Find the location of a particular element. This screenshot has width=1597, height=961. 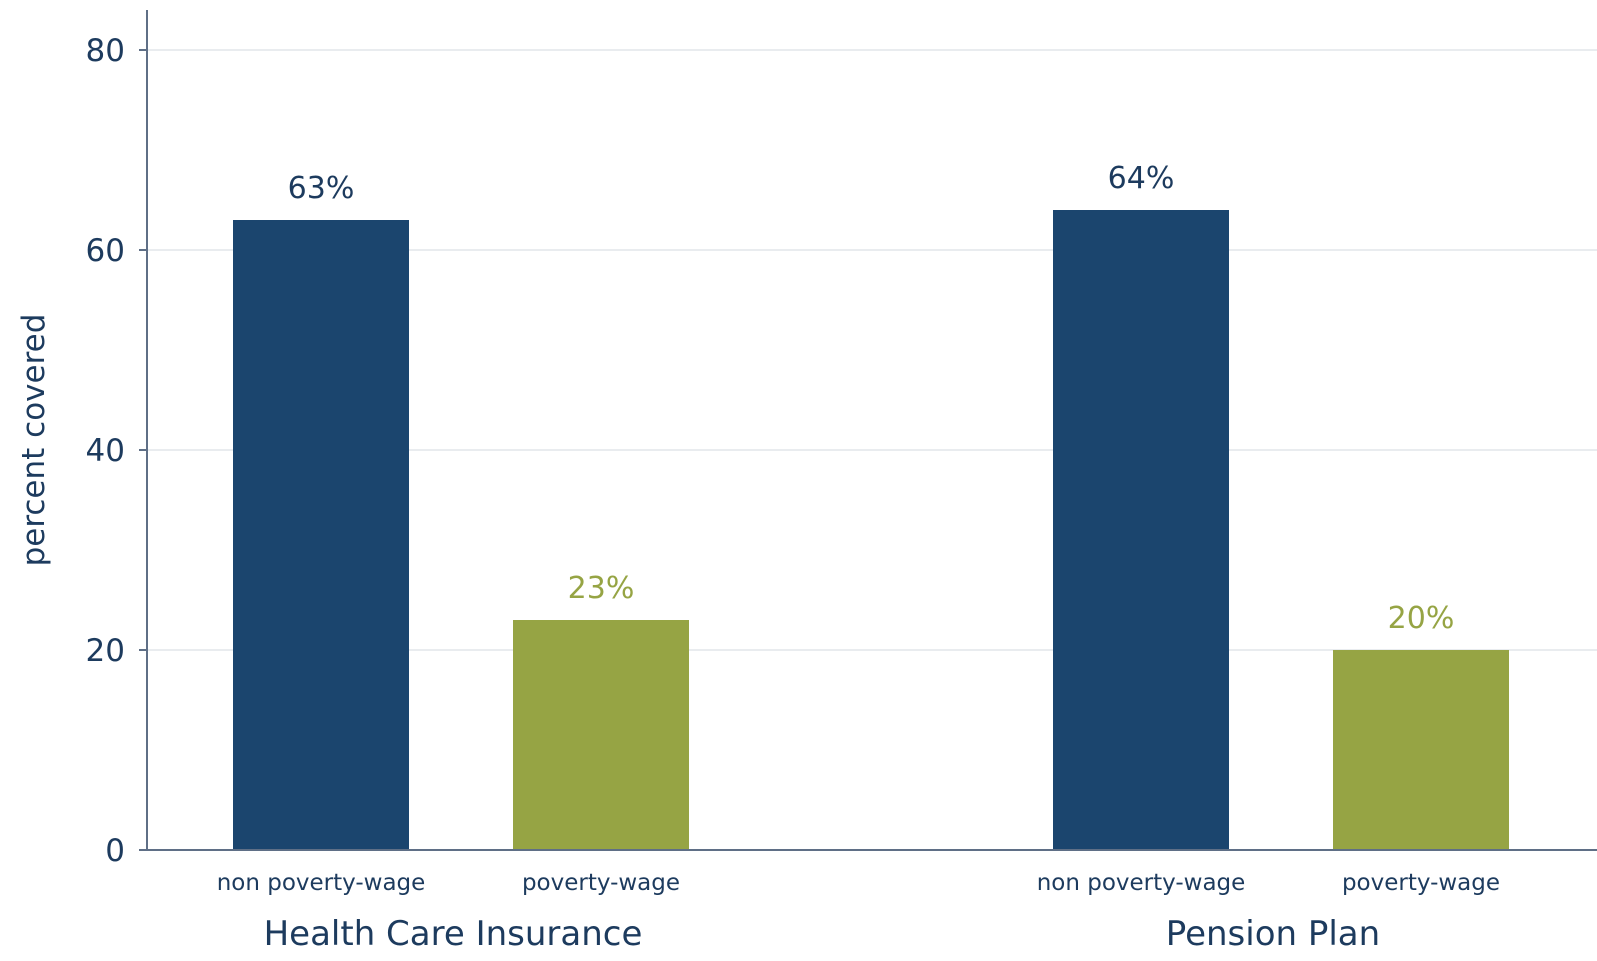

data-label: 20% is located at coordinates (1421, 618).